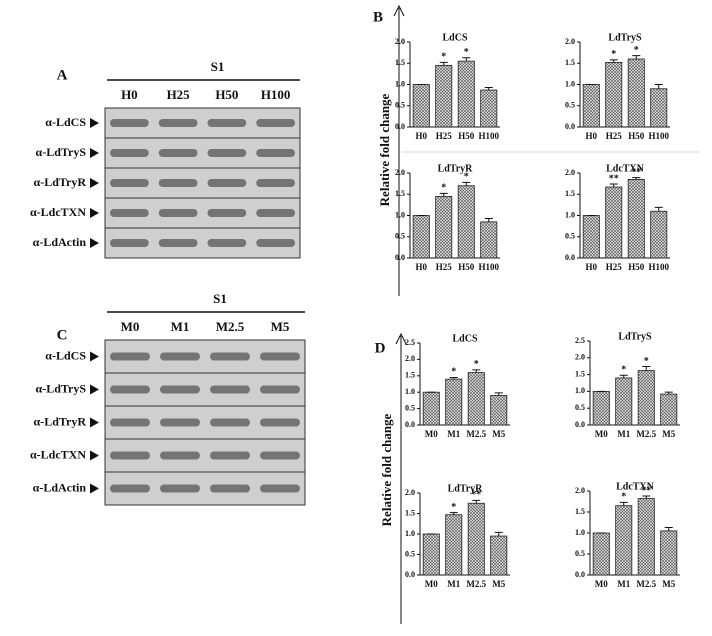  What do you see at coordinates (179, 94) in the screenshot?
I see `lane-label: H25` at bounding box center [179, 94].